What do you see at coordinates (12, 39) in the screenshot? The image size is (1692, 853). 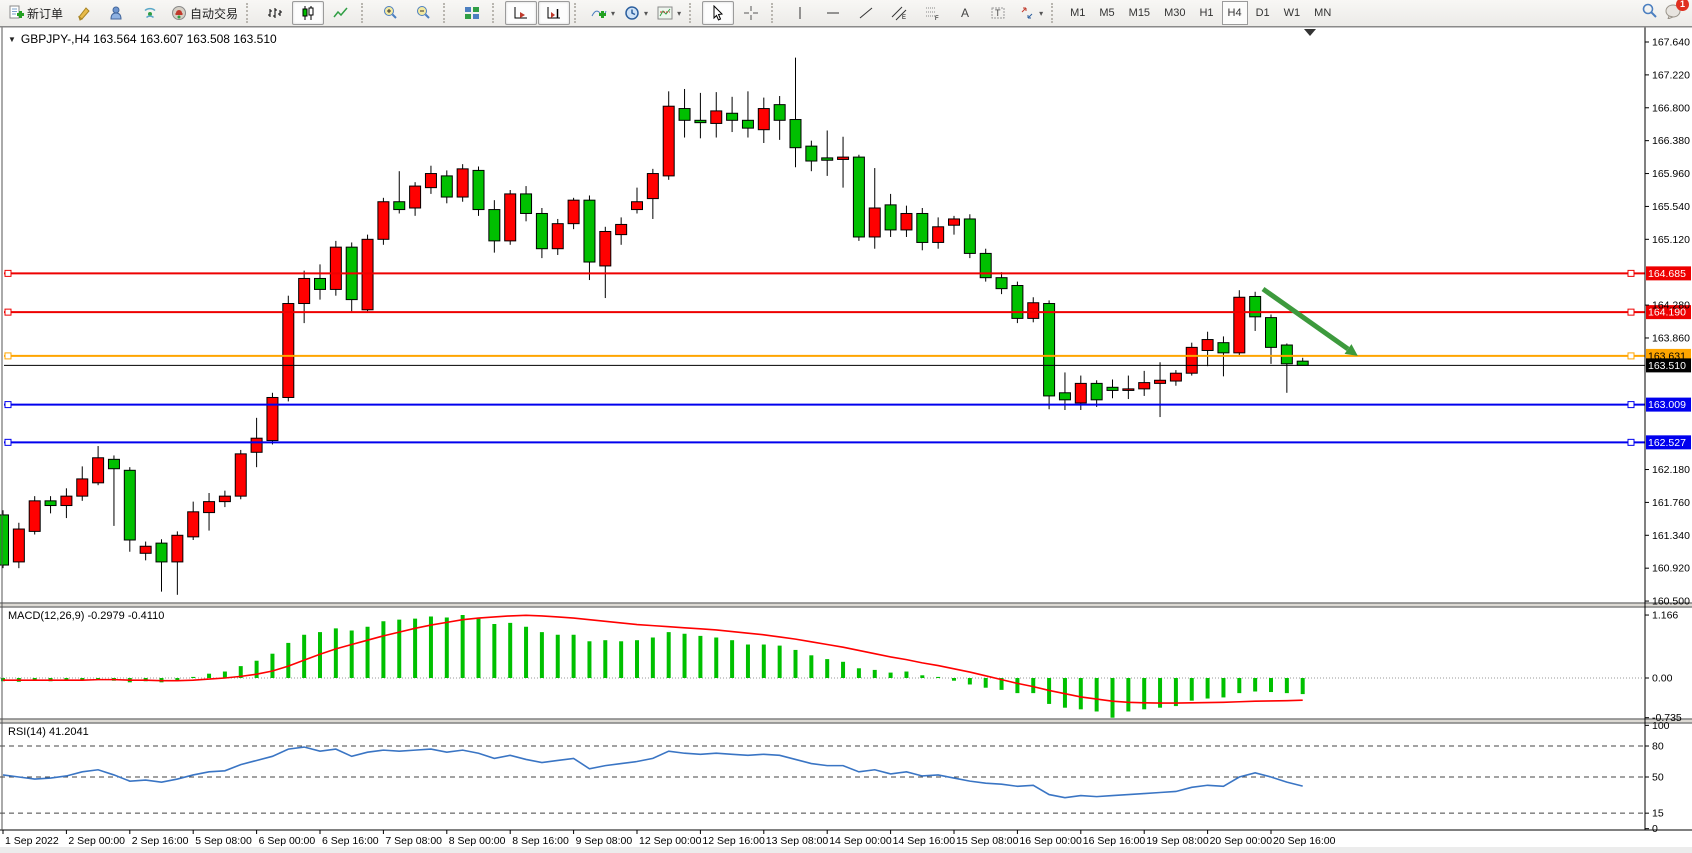 I see `one-click-trading-toggle-icon: ▼` at bounding box center [12, 39].